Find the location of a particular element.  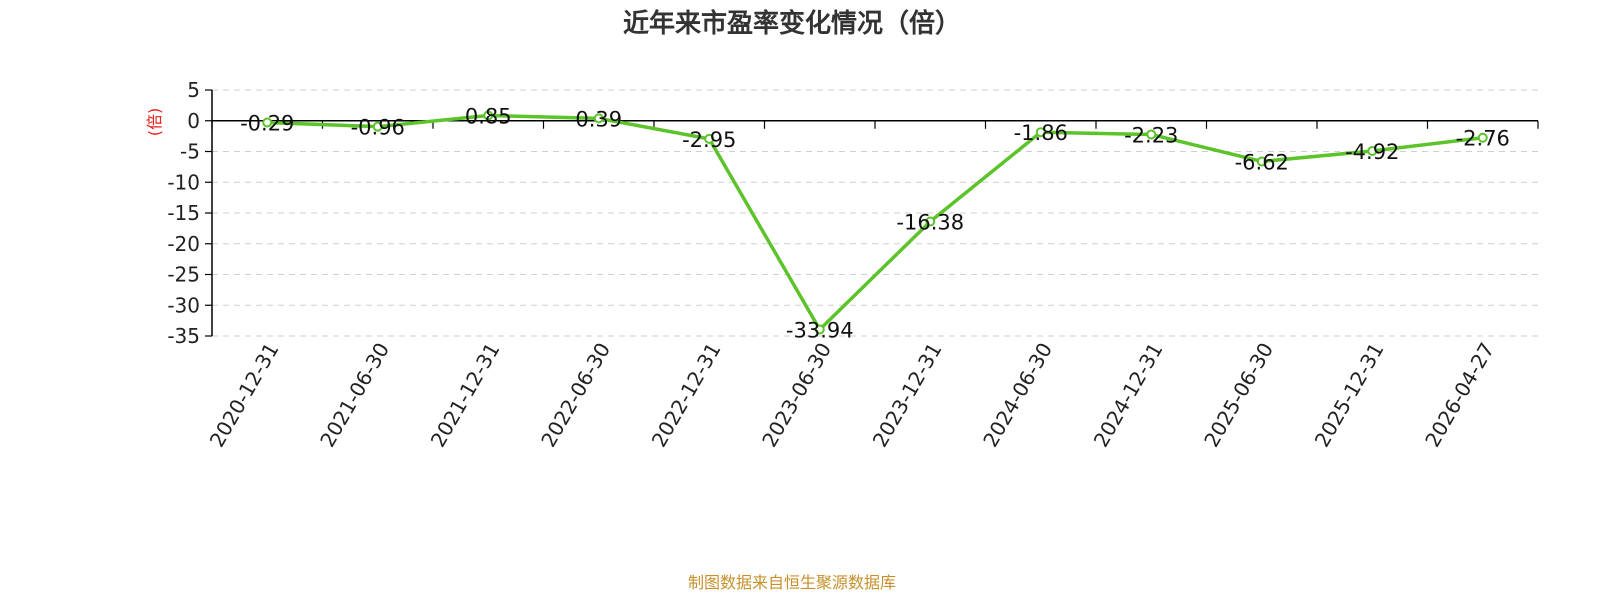

y-axis-label: (倍) is located at coordinates (154, 122).